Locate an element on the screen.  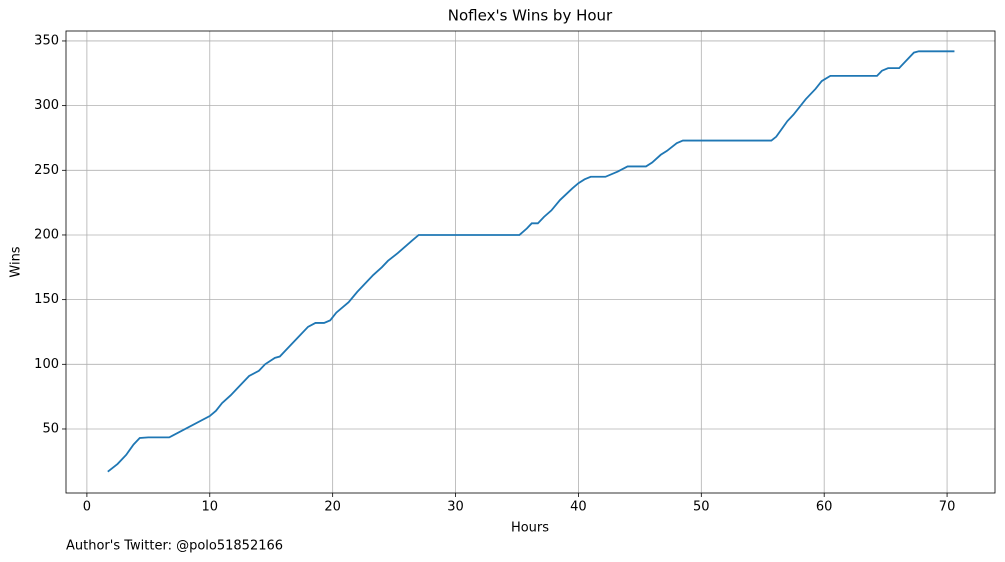
y-tick-label: 250 is located at coordinates (46, 170).